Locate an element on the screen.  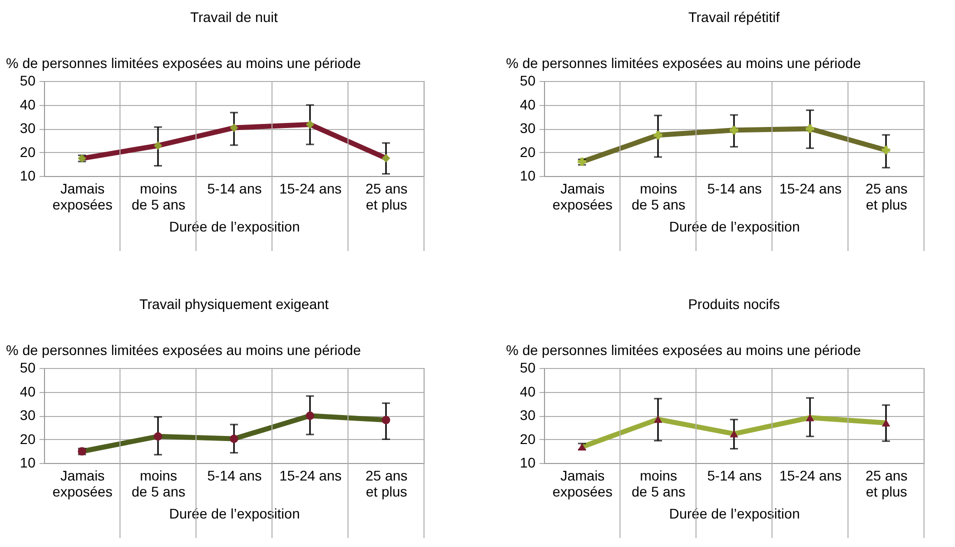
chart-title: Travail physiquement exigeant is located at coordinates (234, 304).